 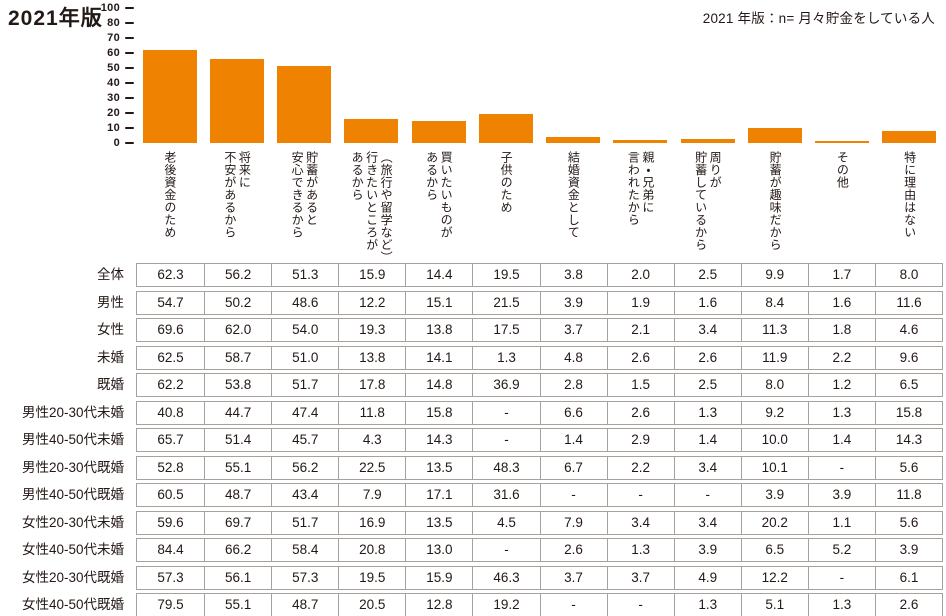 I want to click on row-label: 男性, so click(x=110, y=302).